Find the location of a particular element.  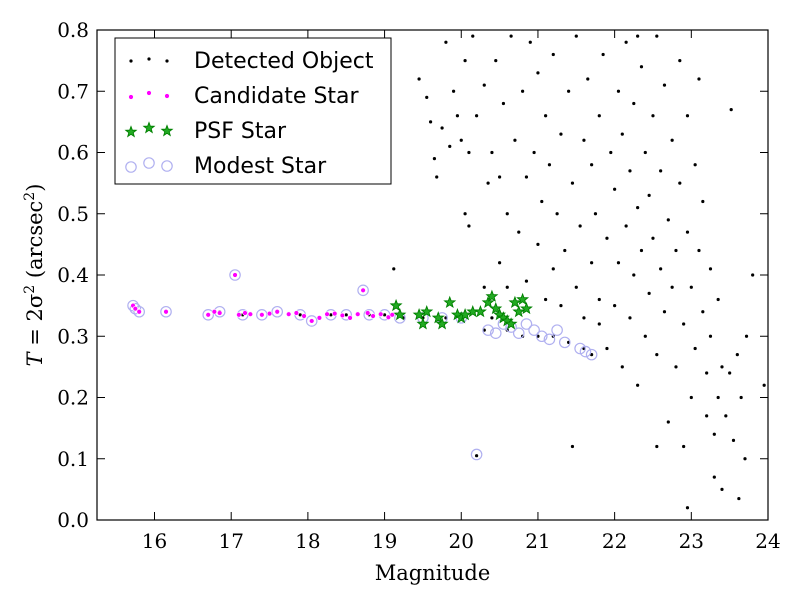

legend-label: Modest Star is located at coordinates (260, 166).